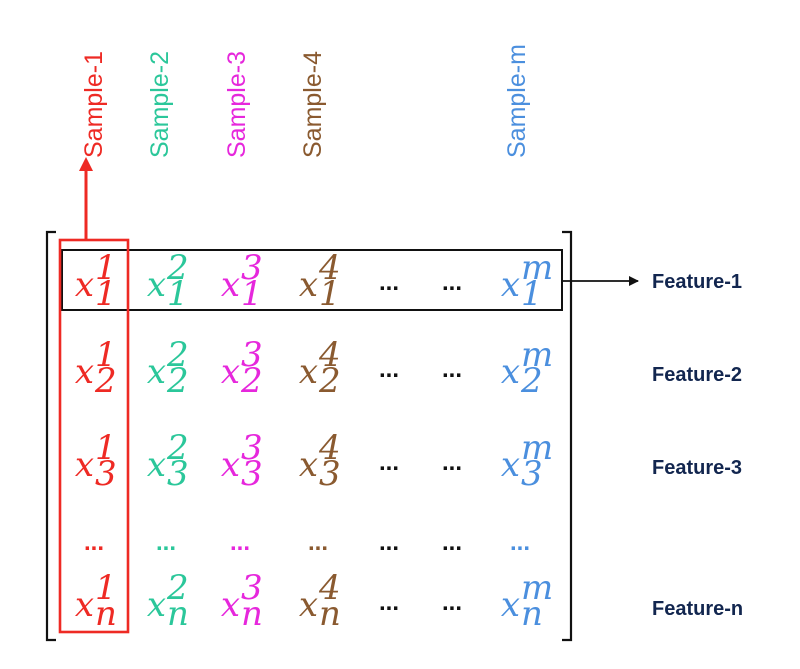 Image resolution: width=800 pixels, height=669 pixels. What do you see at coordinates (697, 375) in the screenshot?
I see `feature-label-2: Feature-2` at bounding box center [697, 375].